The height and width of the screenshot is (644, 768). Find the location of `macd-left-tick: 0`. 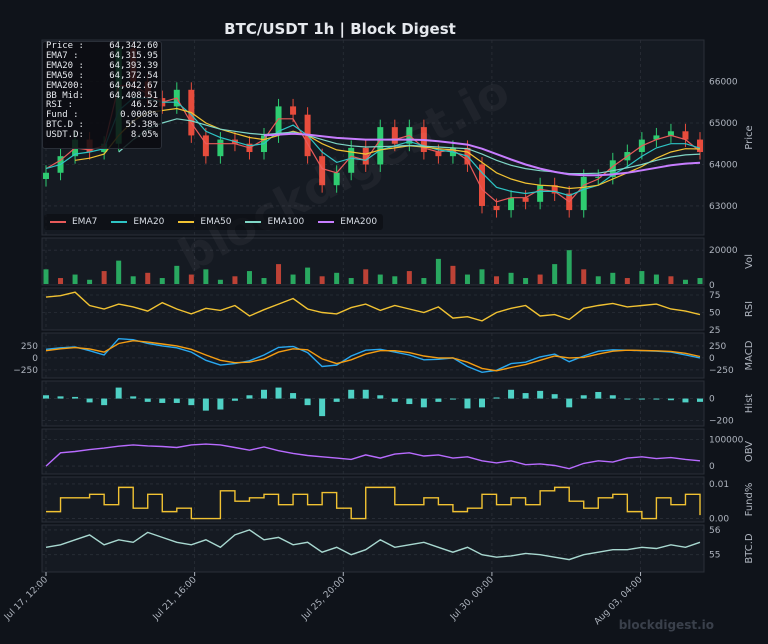

macd-left-tick: 0 is located at coordinates (35, 359).